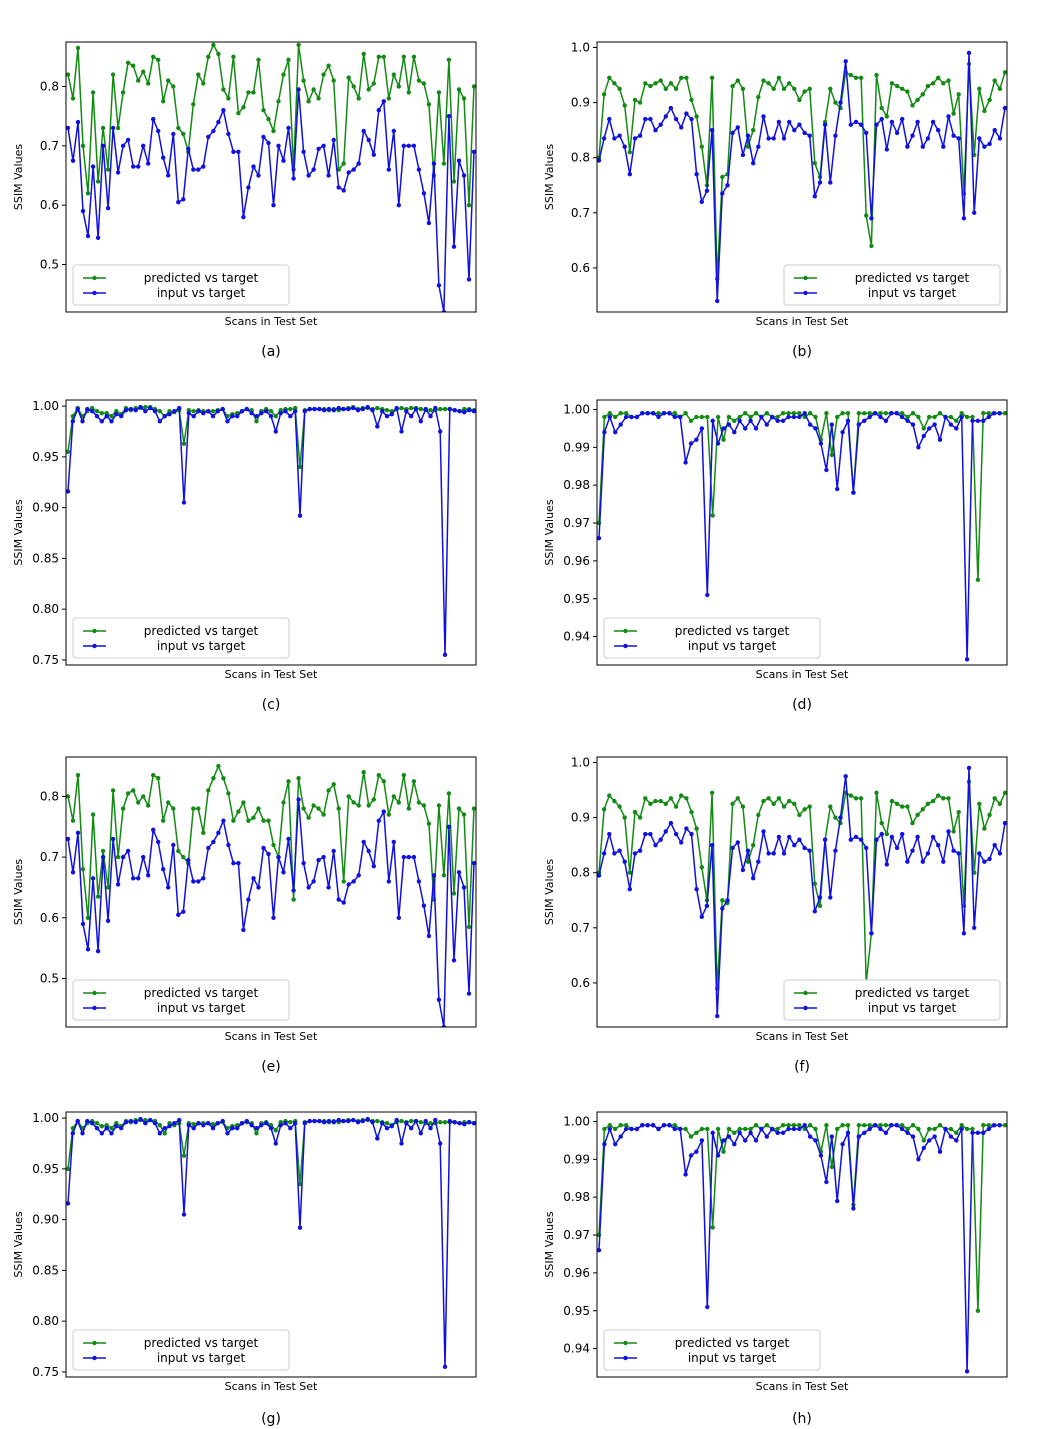  Describe the element at coordinates (18, 1244) in the screenshot. I see `y-axis-label: SSIM Values` at that location.